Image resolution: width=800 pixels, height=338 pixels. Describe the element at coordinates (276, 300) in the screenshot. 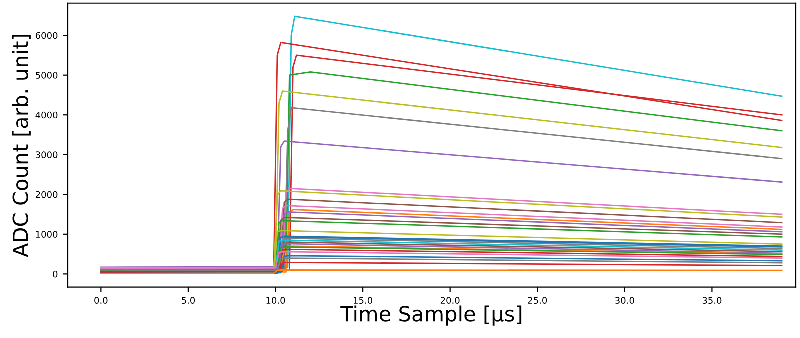

I see `x-tick-label: 10.0` at that location.